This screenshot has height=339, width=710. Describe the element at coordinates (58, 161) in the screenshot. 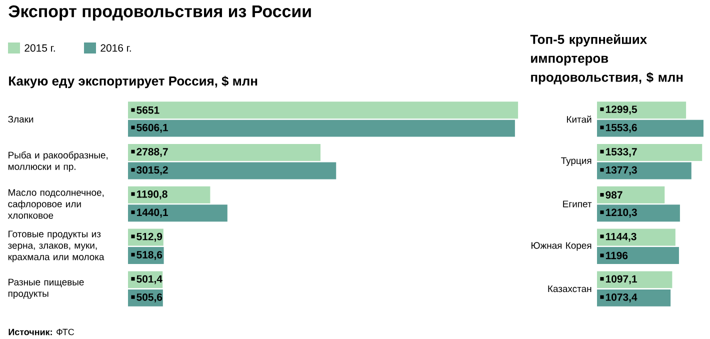

I see `y-tick-label: Рыба и ракообразные, моллюски и пр.` at that location.